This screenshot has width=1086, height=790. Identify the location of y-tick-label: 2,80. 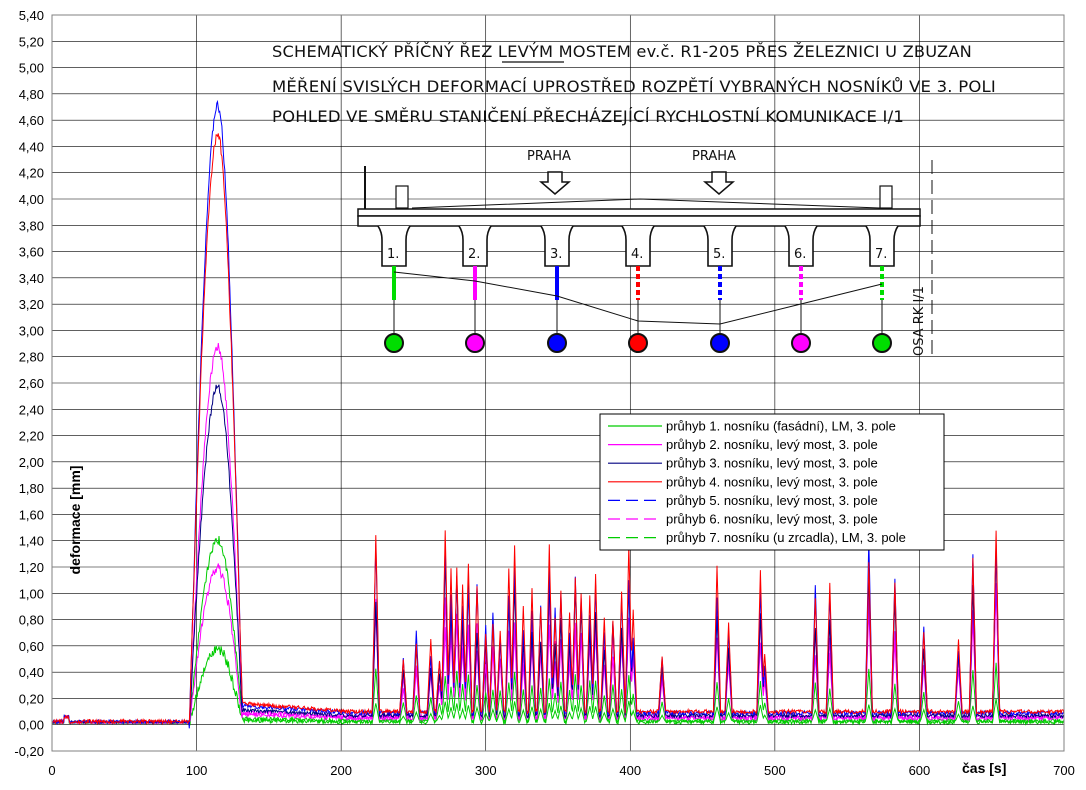
(31, 357).